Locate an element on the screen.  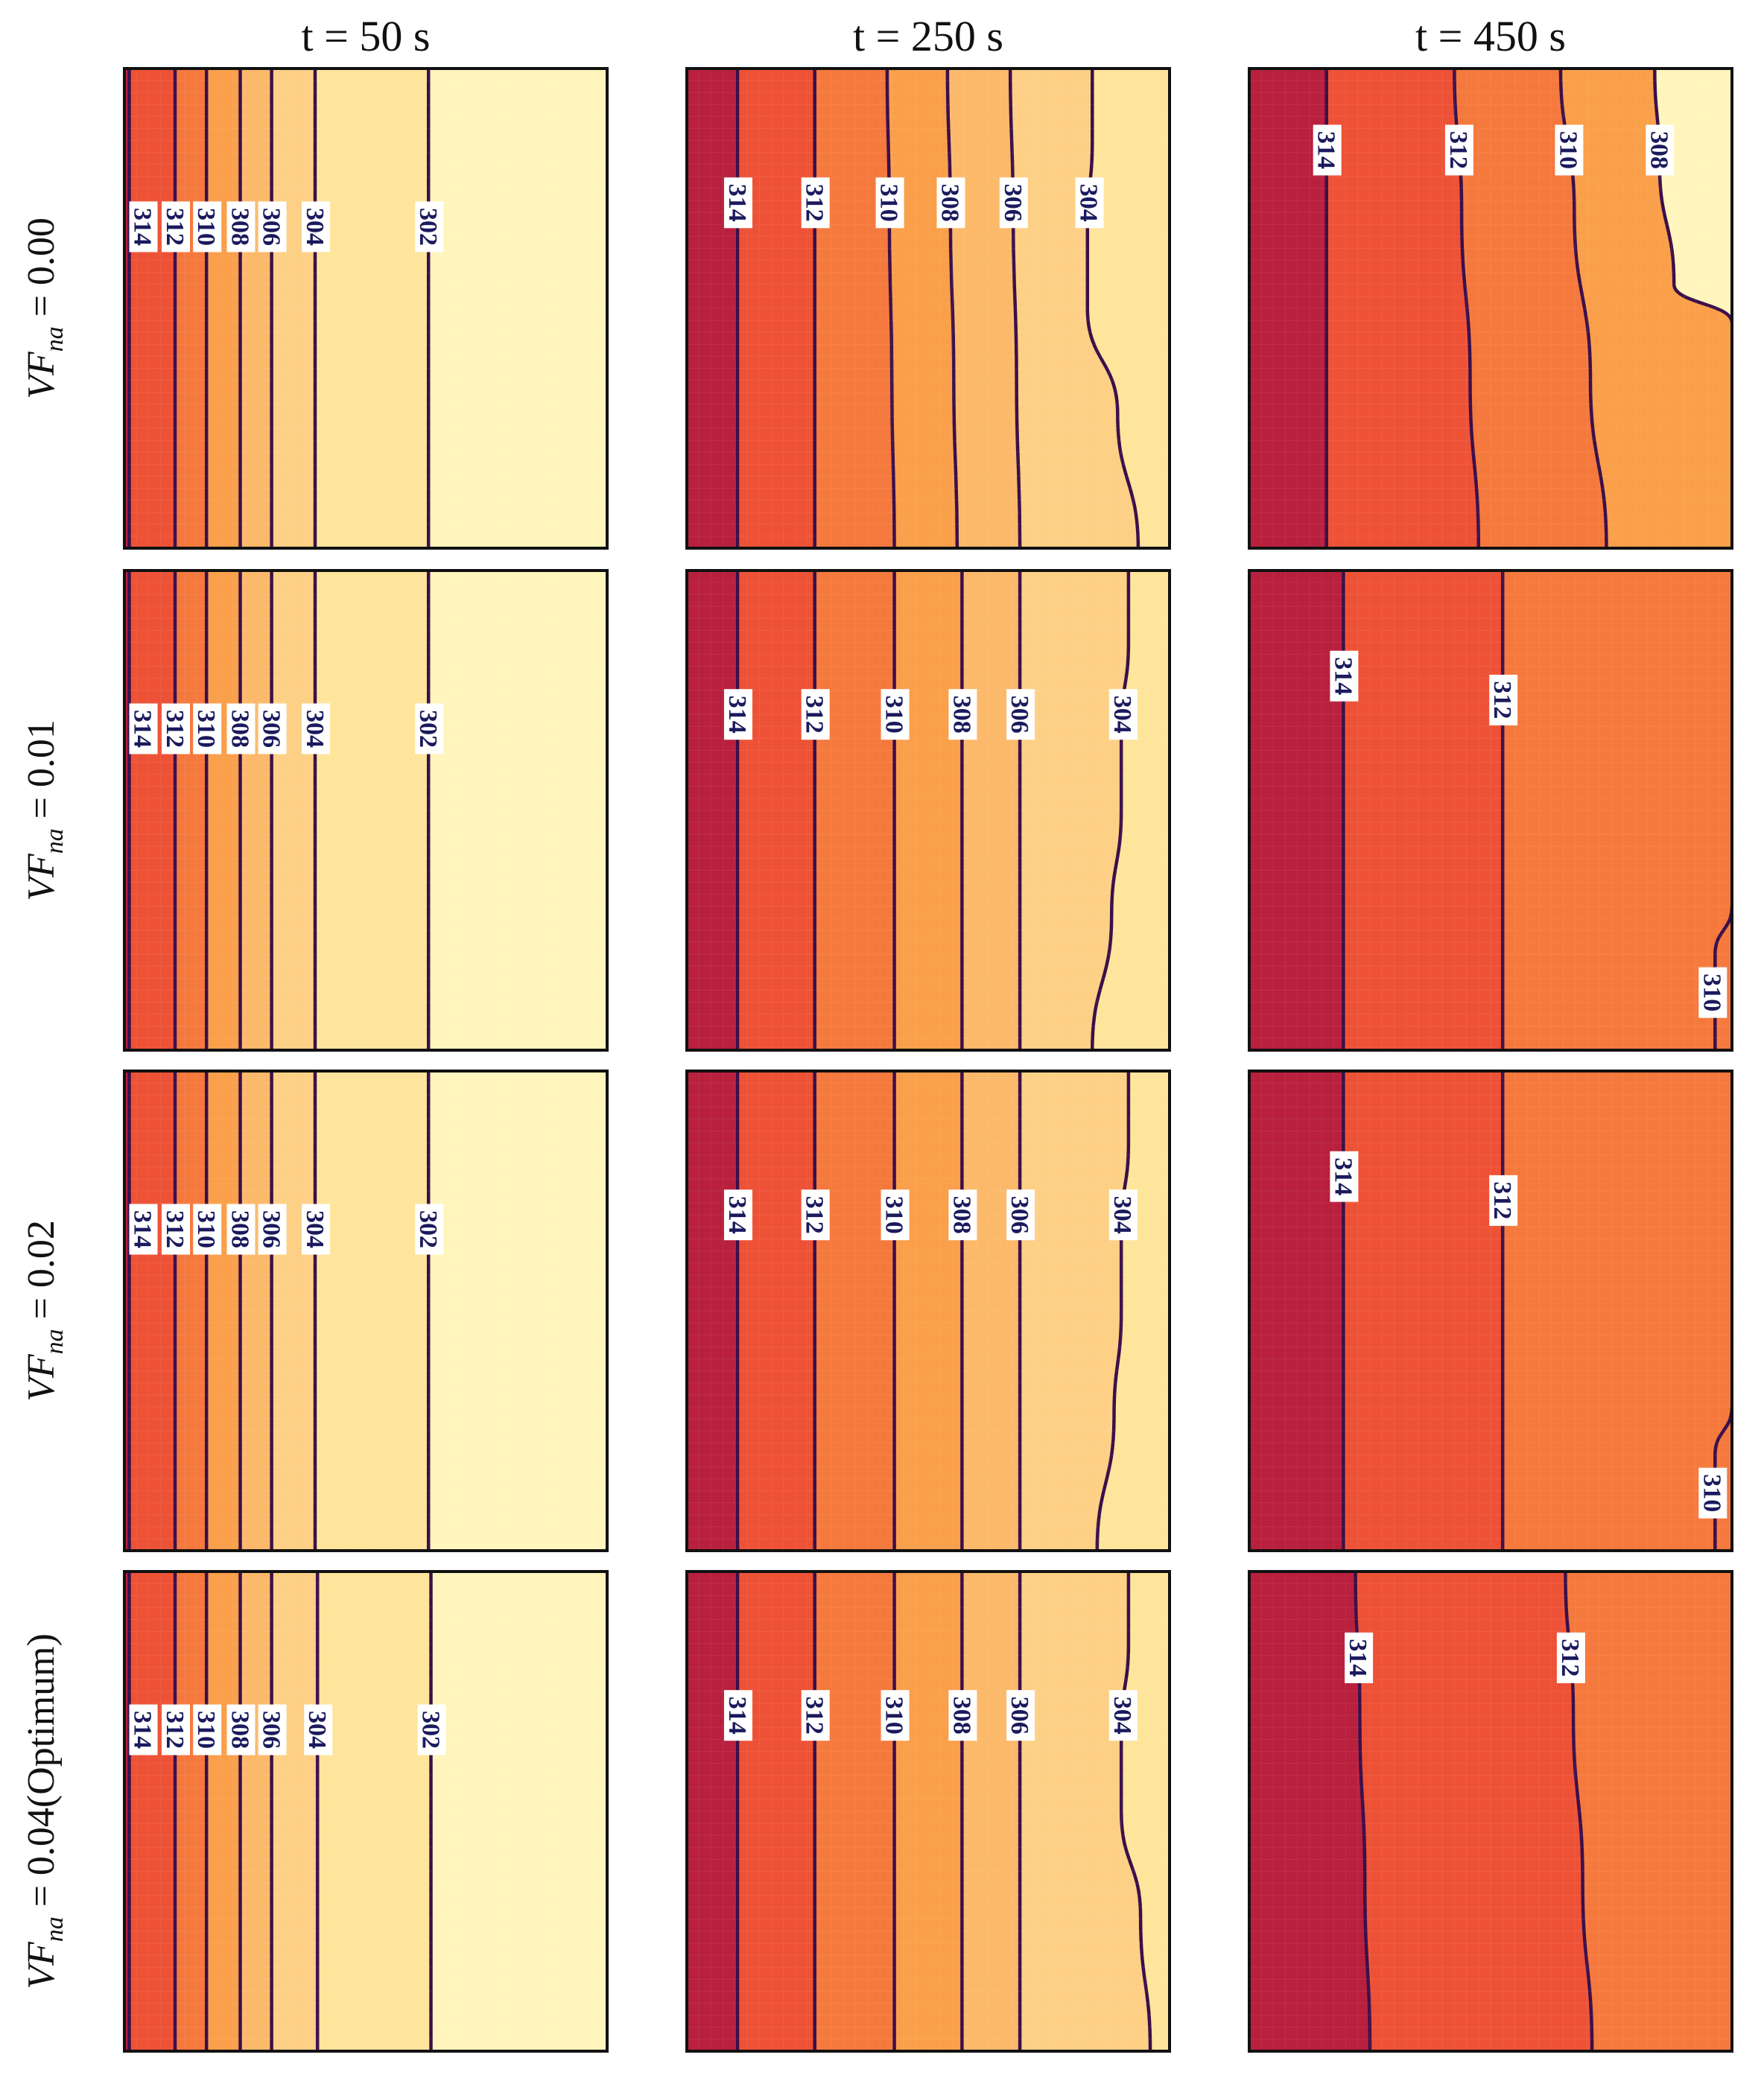
contour-label-302: 302 is located at coordinates (429, 728).